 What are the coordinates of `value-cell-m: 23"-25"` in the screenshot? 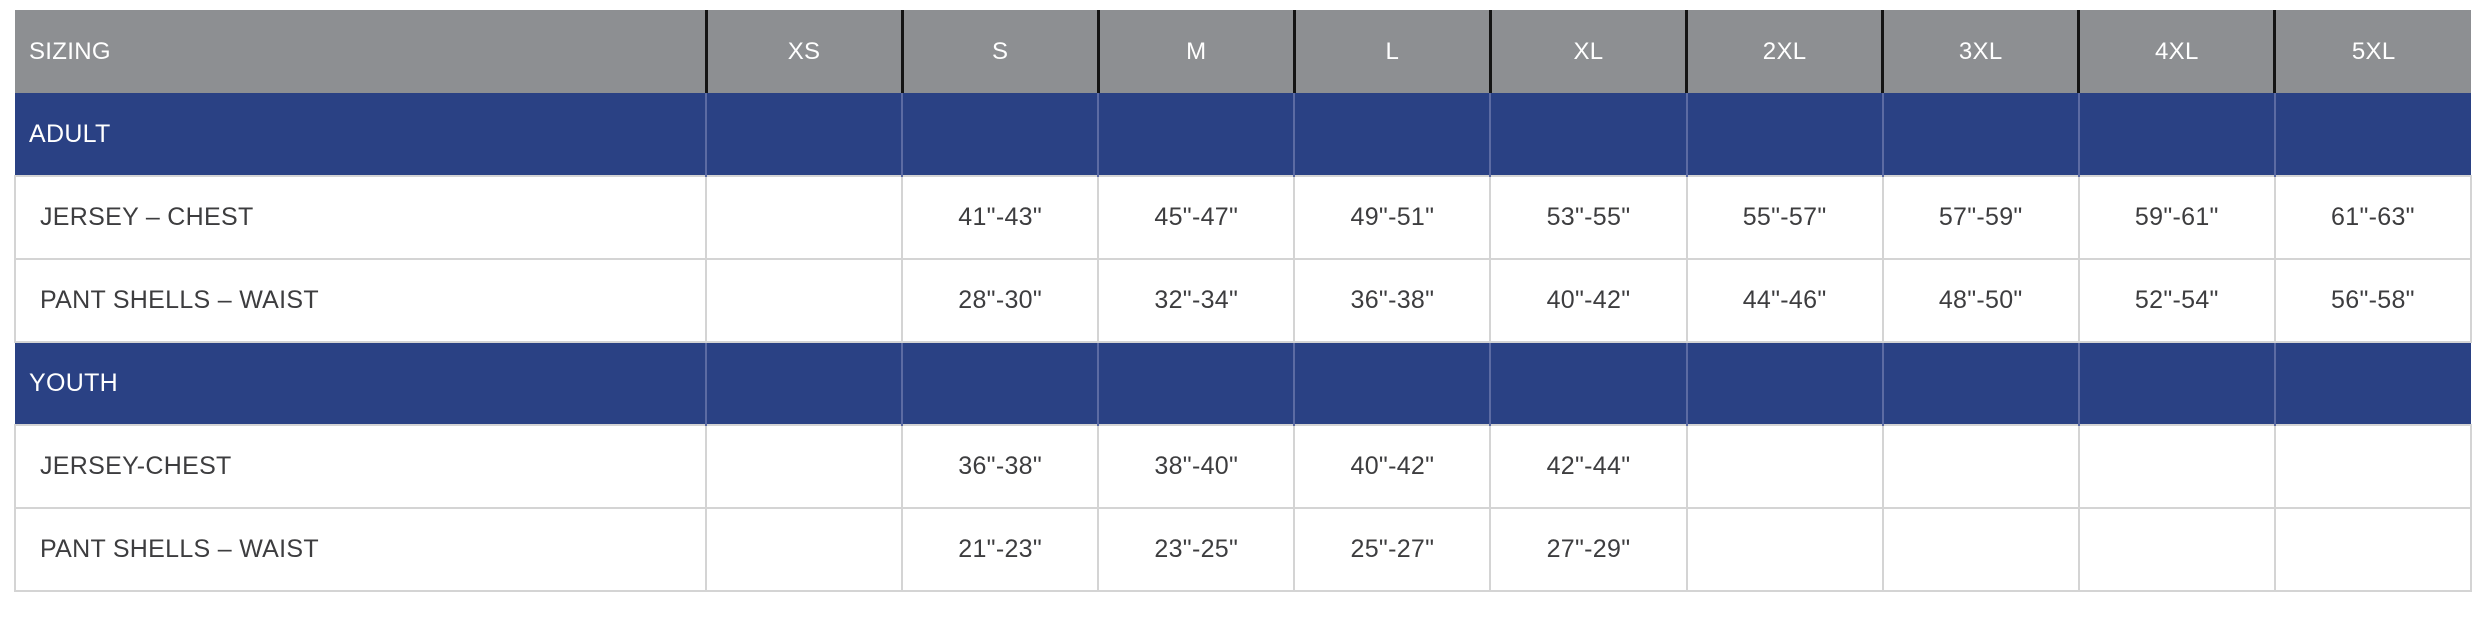 It's located at (1196, 549).